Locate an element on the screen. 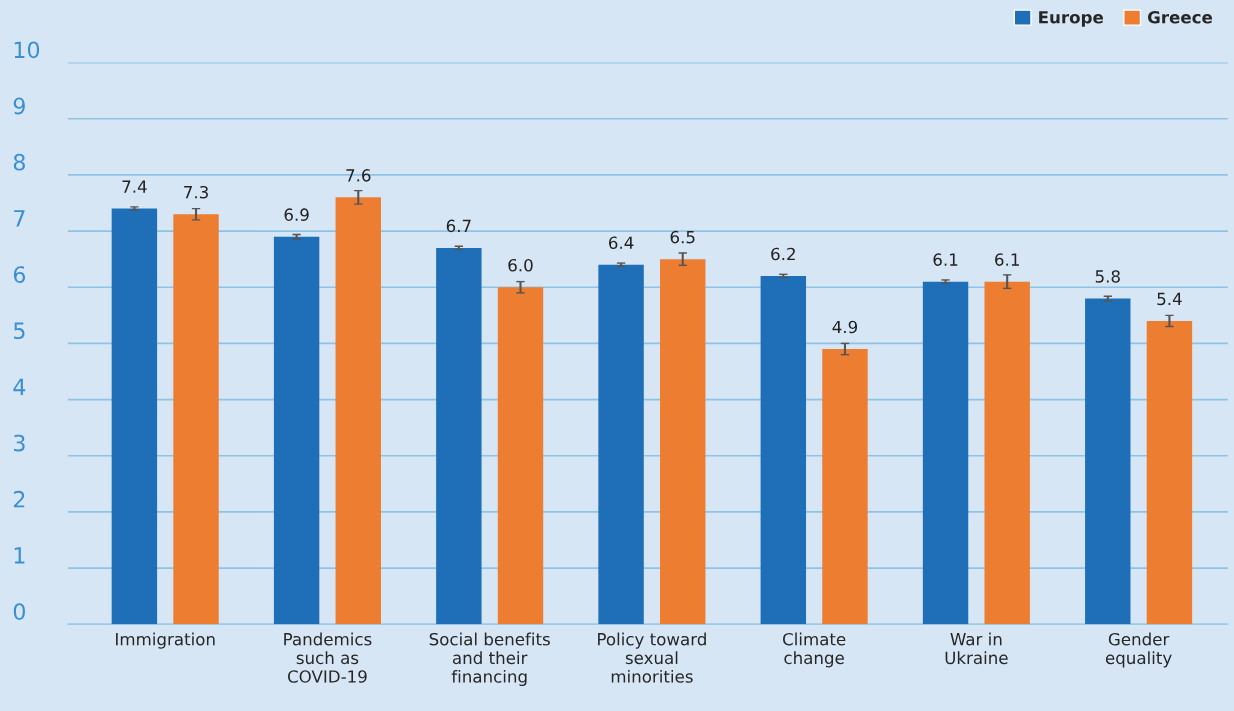 The width and height of the screenshot is (1234, 711). legend-label: Greece is located at coordinates (1180, 17).